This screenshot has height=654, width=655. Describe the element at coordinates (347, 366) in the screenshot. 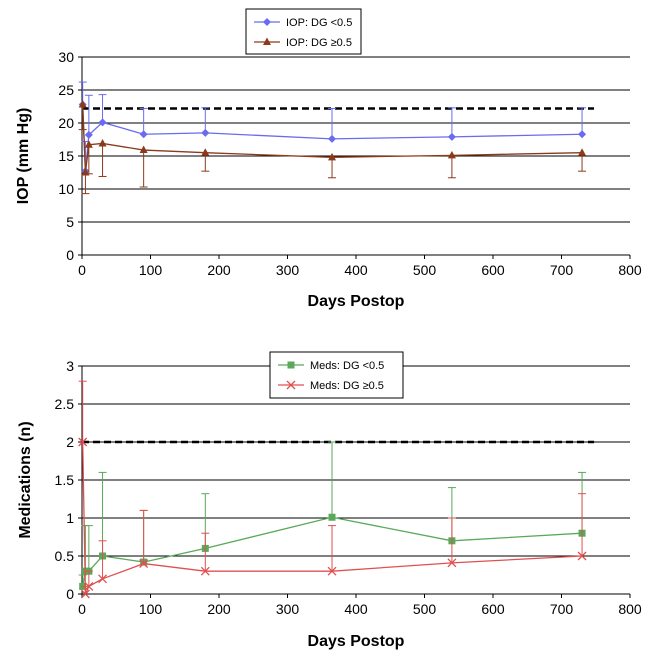

I see `legend-label: Meds: DG <0.5` at that location.